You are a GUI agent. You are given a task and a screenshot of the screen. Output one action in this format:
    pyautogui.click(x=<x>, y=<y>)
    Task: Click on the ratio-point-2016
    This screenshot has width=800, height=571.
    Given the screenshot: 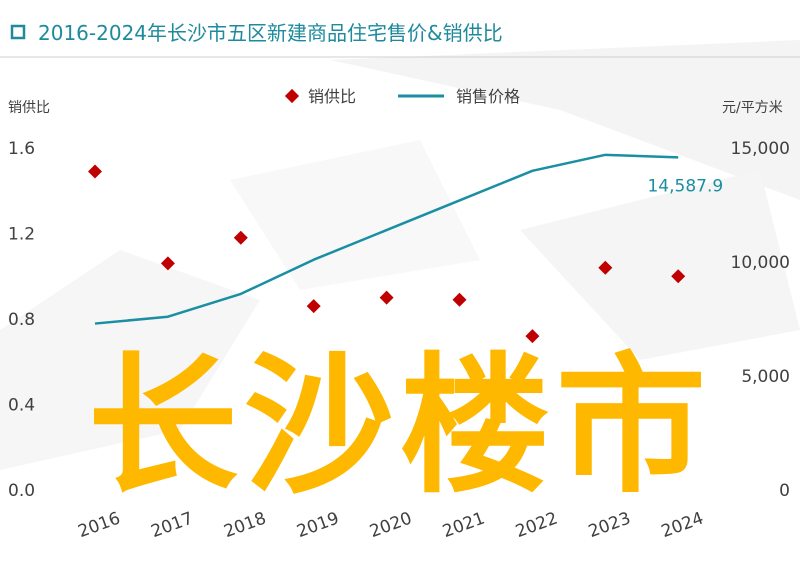 What is the action you would take?
    pyautogui.click(x=95, y=171)
    